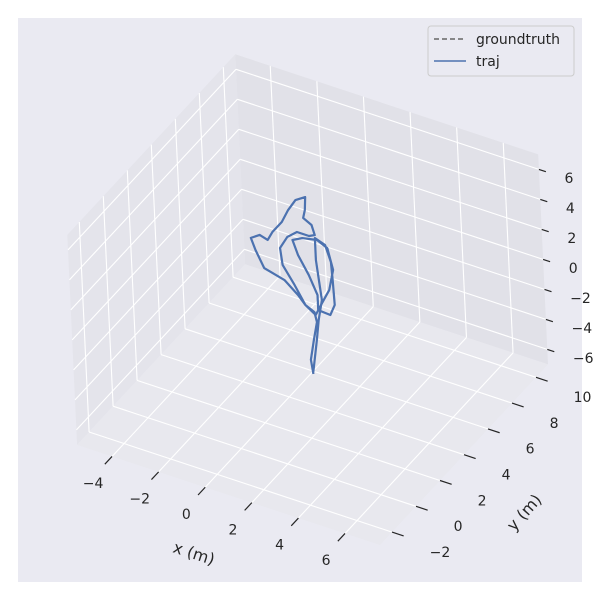  What do you see at coordinates (569, 179) in the screenshot?
I see `z-tick-label: 6` at bounding box center [569, 179].